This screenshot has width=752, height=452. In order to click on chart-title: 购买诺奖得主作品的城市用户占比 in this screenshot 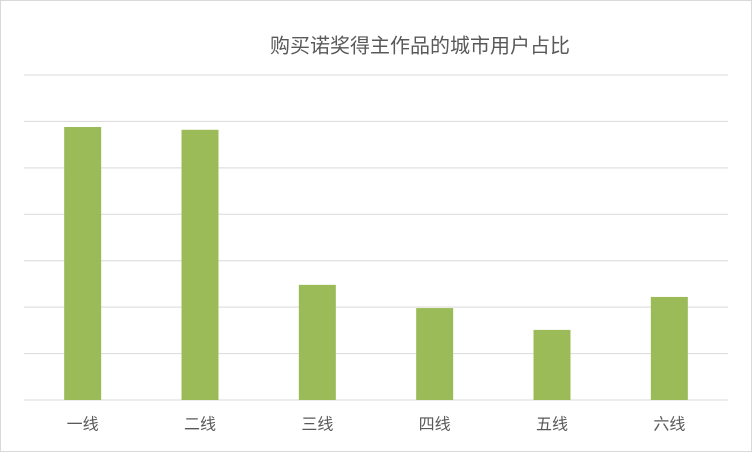, I will do `click(420, 46)`.